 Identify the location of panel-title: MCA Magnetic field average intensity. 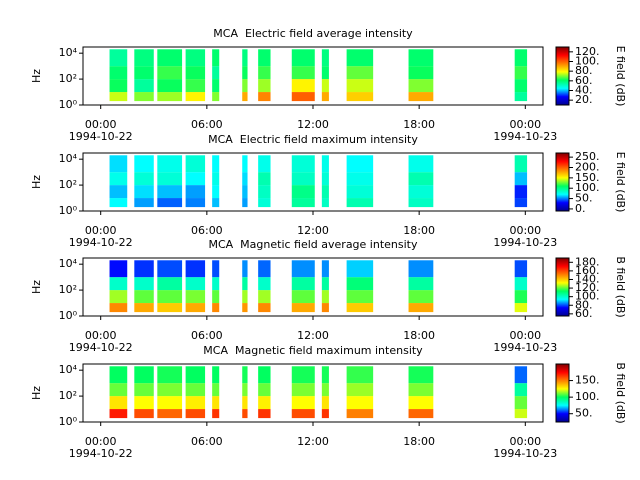
(312, 244).